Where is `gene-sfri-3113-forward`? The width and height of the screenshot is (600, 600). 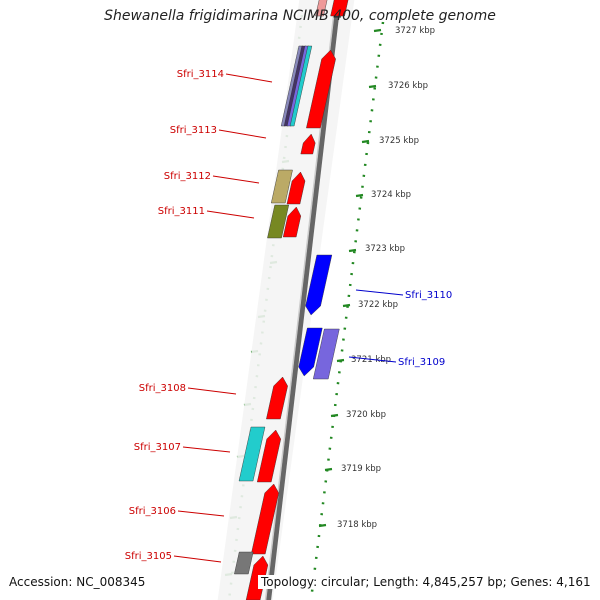 gene-sfri-3113-forward is located at coordinates (308, 144).